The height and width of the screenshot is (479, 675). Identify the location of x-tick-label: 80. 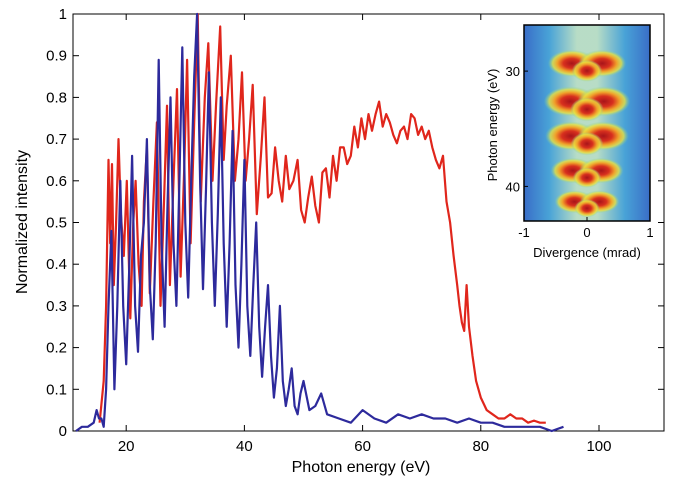
(480, 446).